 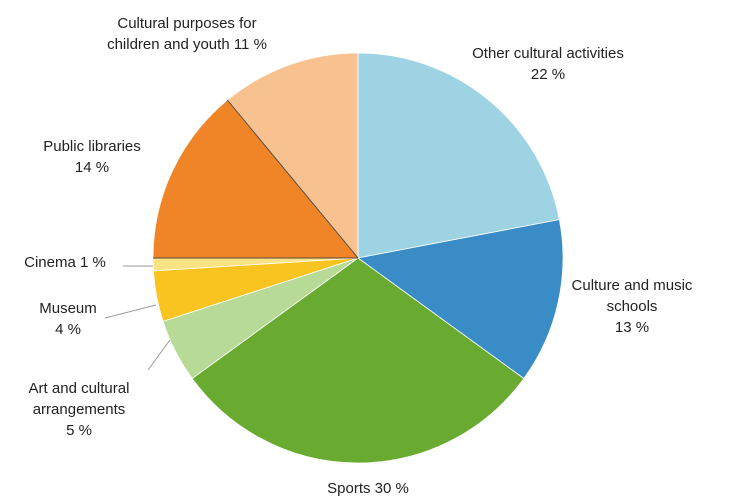 I want to click on slice-label-line: Other cultural activities, so click(x=548, y=53).